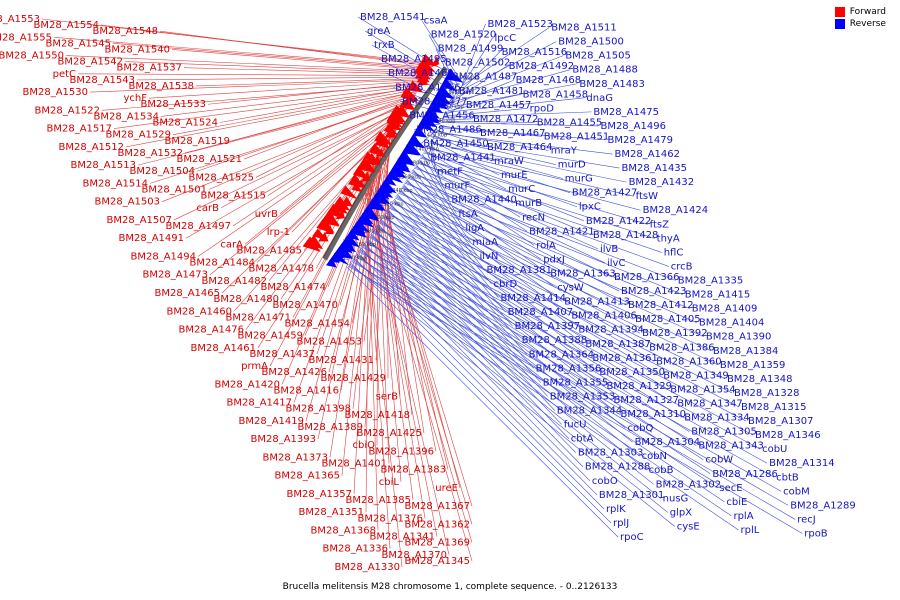 The height and width of the screenshot is (600, 900). Describe the element at coordinates (442, 115) in the screenshot. I see `reverse-gene-label: BM28_A1456` at that location.